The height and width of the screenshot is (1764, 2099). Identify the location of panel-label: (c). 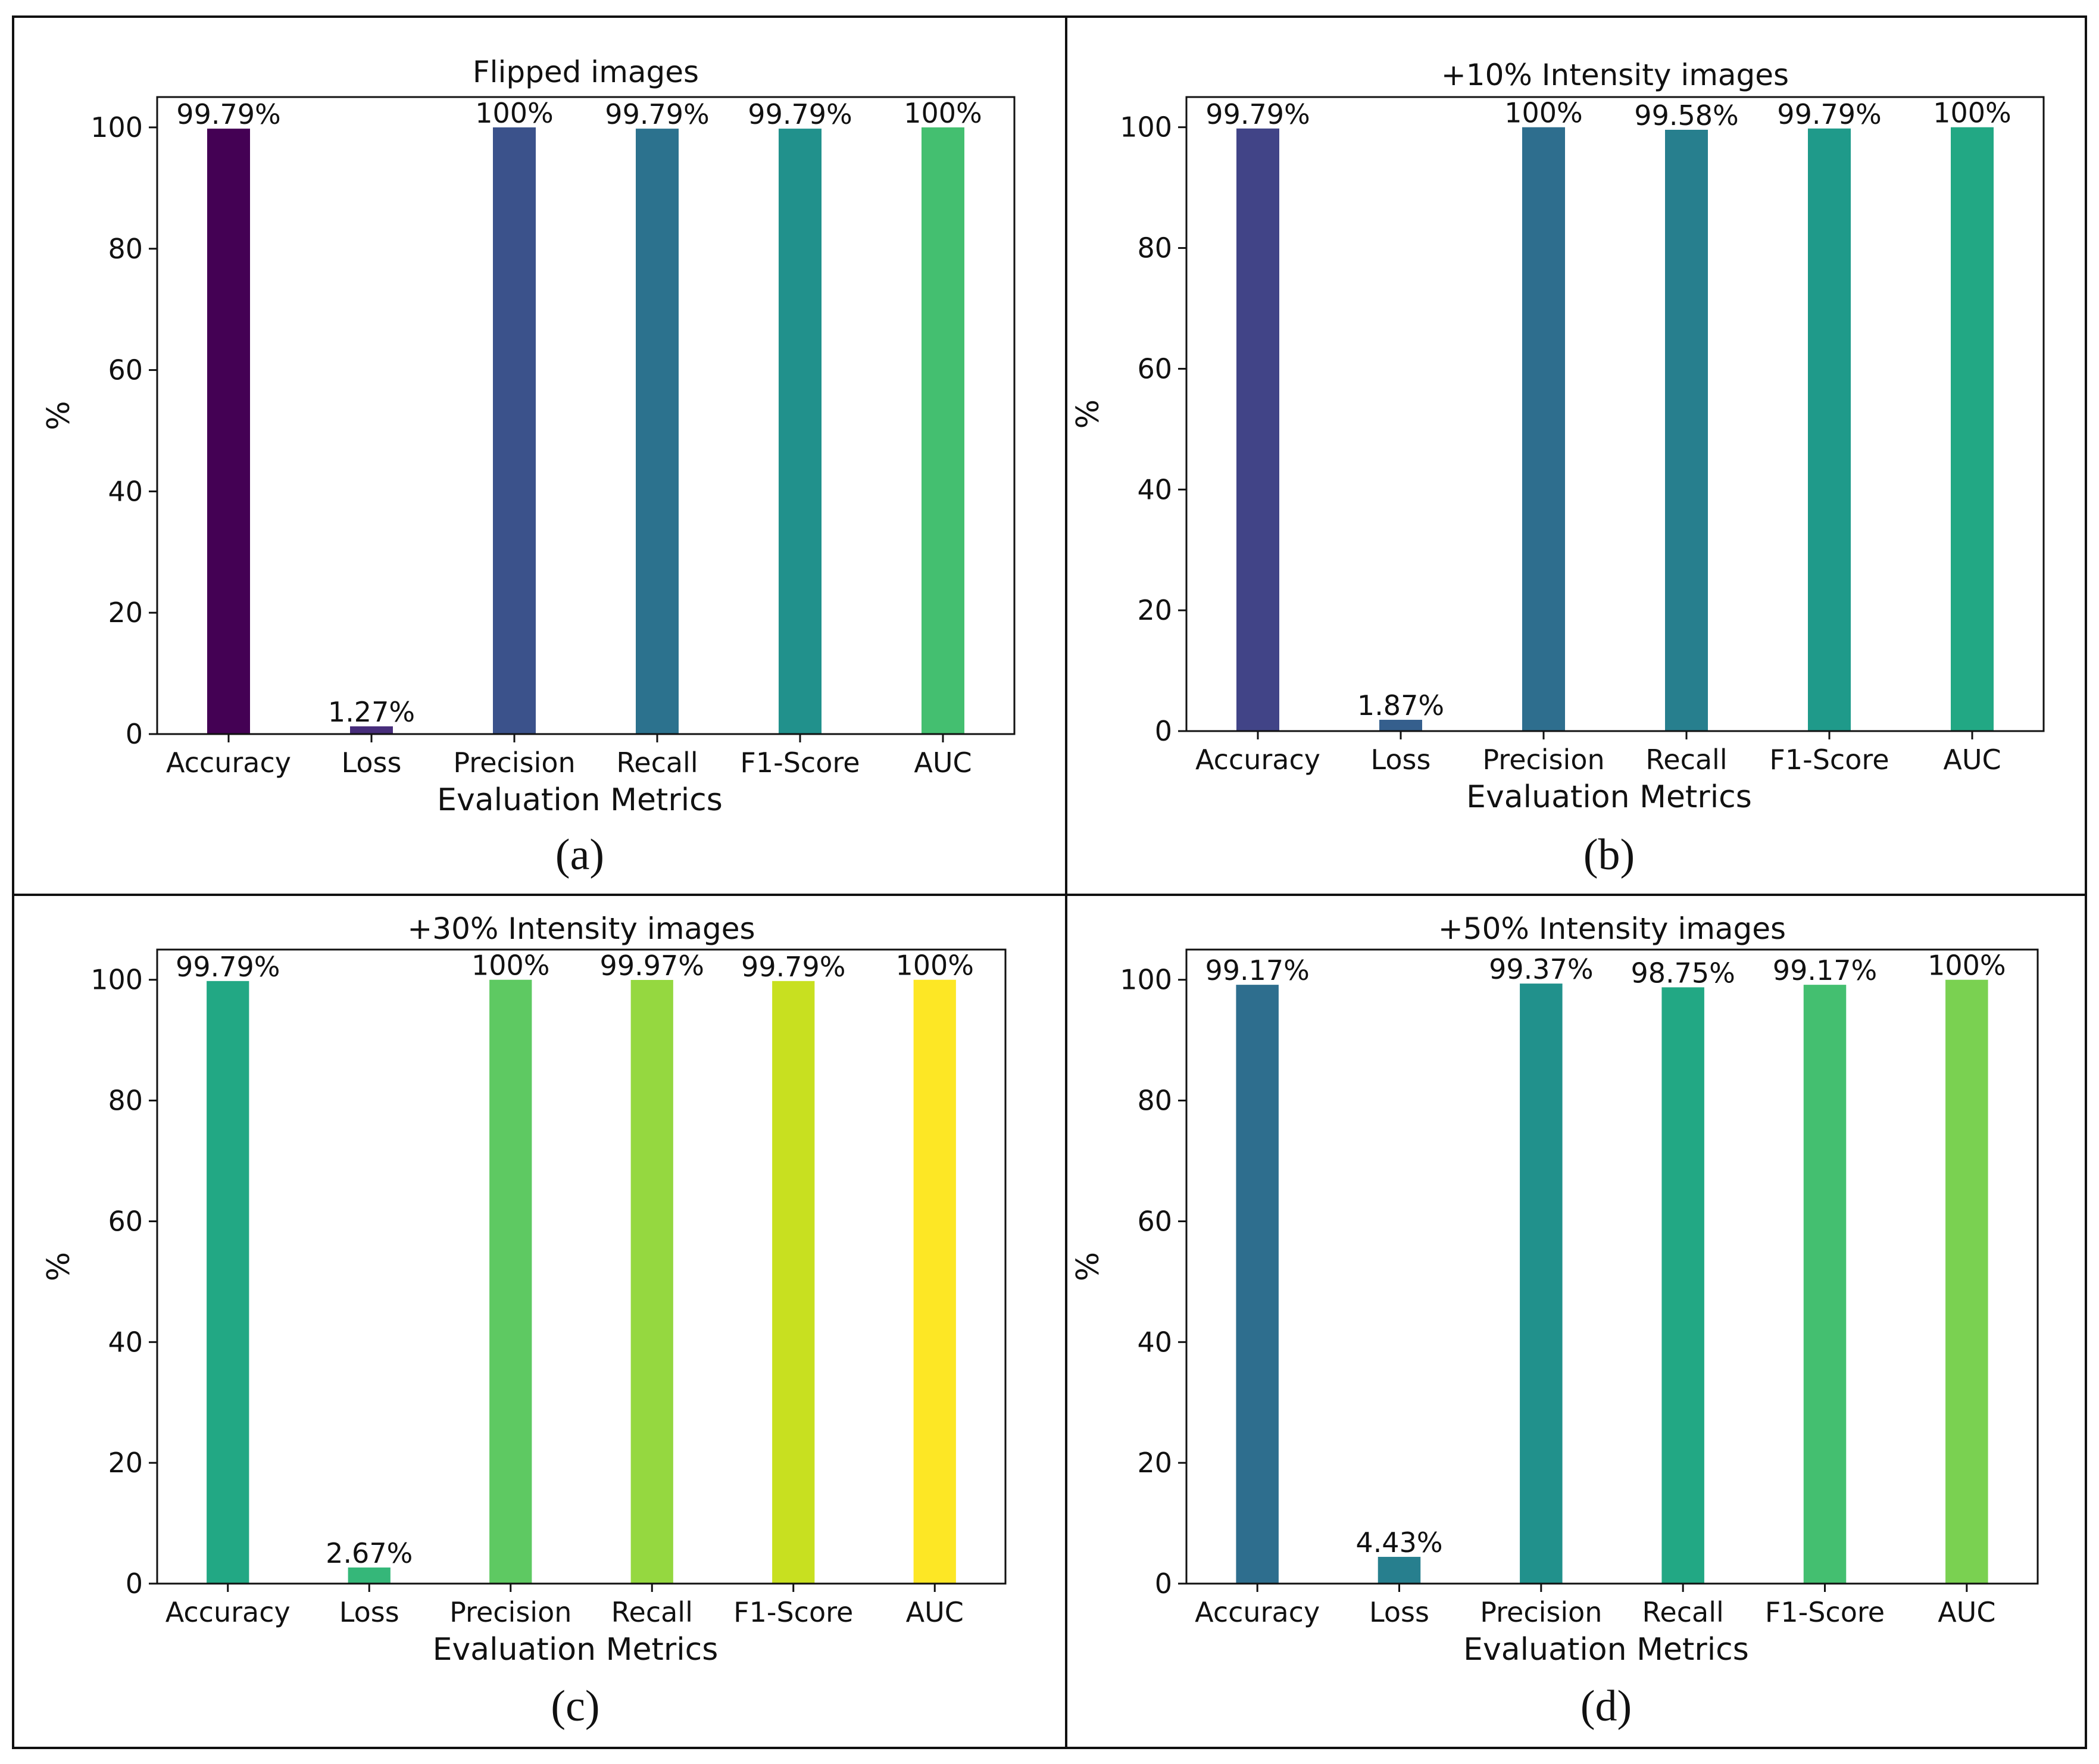
(575, 1706).